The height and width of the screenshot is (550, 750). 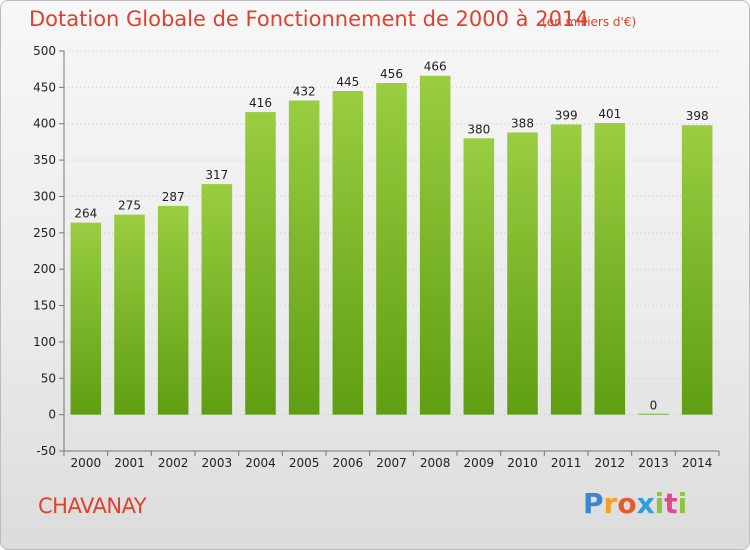 I want to click on data-label: 466, so click(x=435, y=67).